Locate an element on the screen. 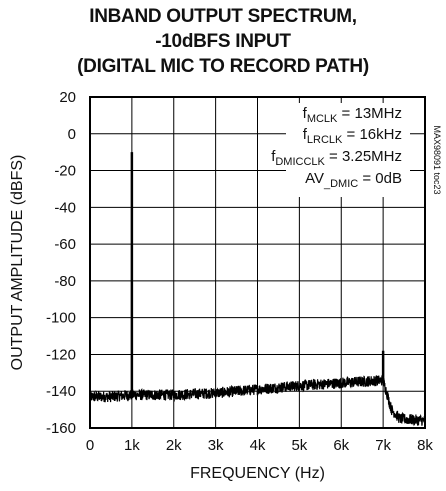 The image size is (446, 491). annotation-line: fMCLK = 13MHz is located at coordinates (352, 115).